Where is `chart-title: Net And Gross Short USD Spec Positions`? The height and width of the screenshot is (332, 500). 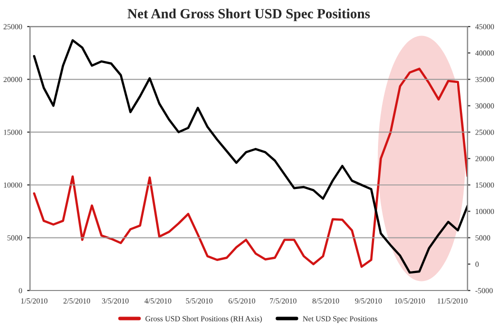 chart-title: Net And Gross Short USD Spec Positions is located at coordinates (249, 15).